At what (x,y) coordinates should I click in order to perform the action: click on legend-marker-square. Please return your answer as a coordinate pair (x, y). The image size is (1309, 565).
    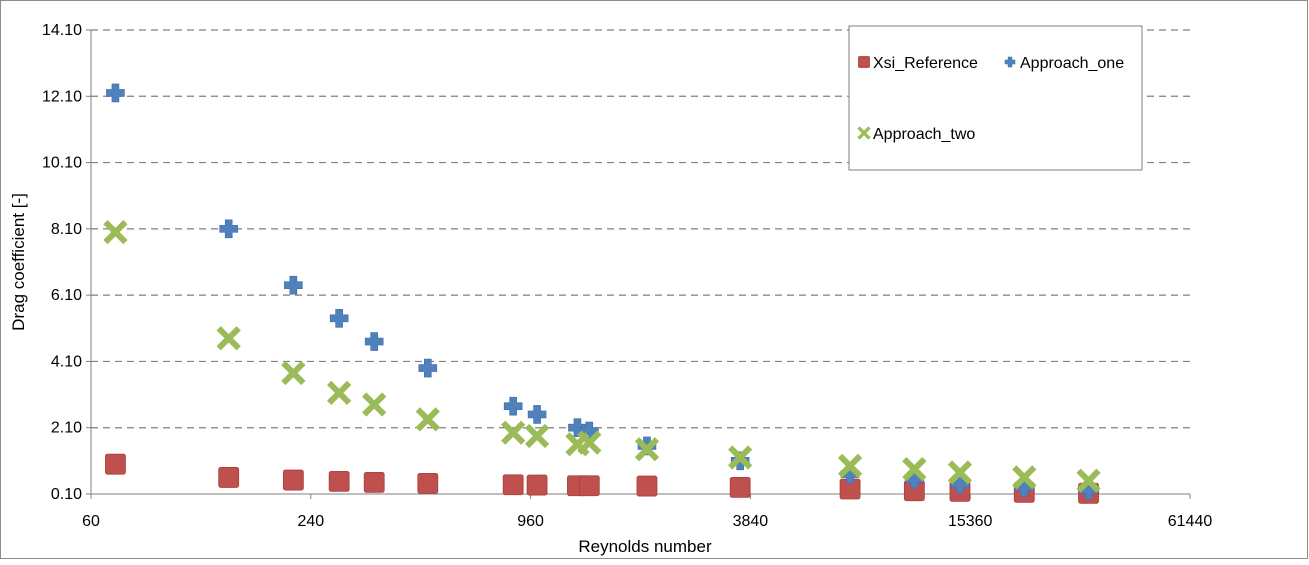
    Looking at the image, I should click on (864, 62).